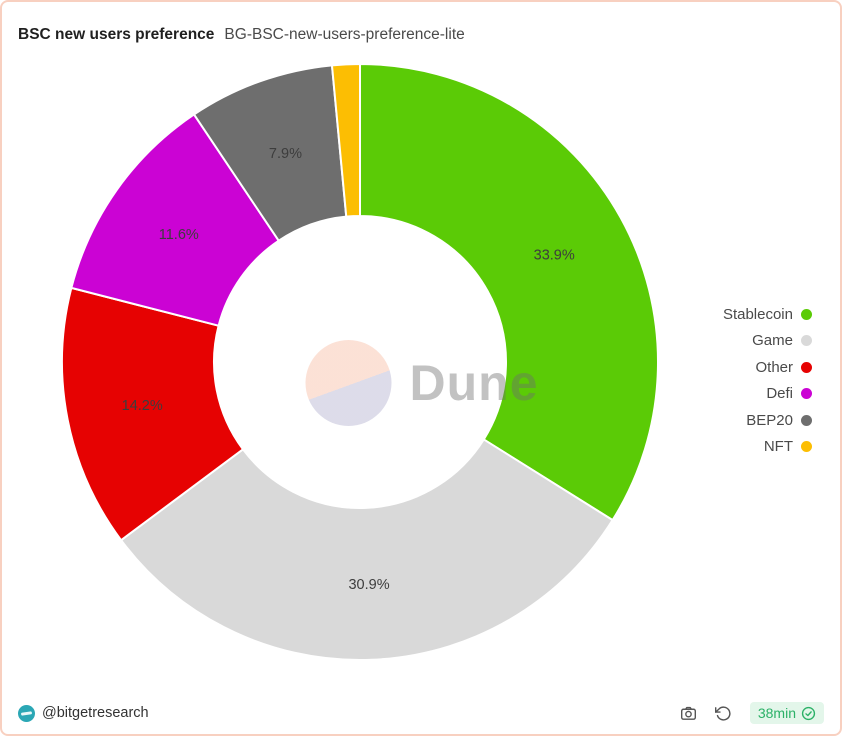 This screenshot has width=842, height=736. I want to click on author-avatar, so click(26, 713).